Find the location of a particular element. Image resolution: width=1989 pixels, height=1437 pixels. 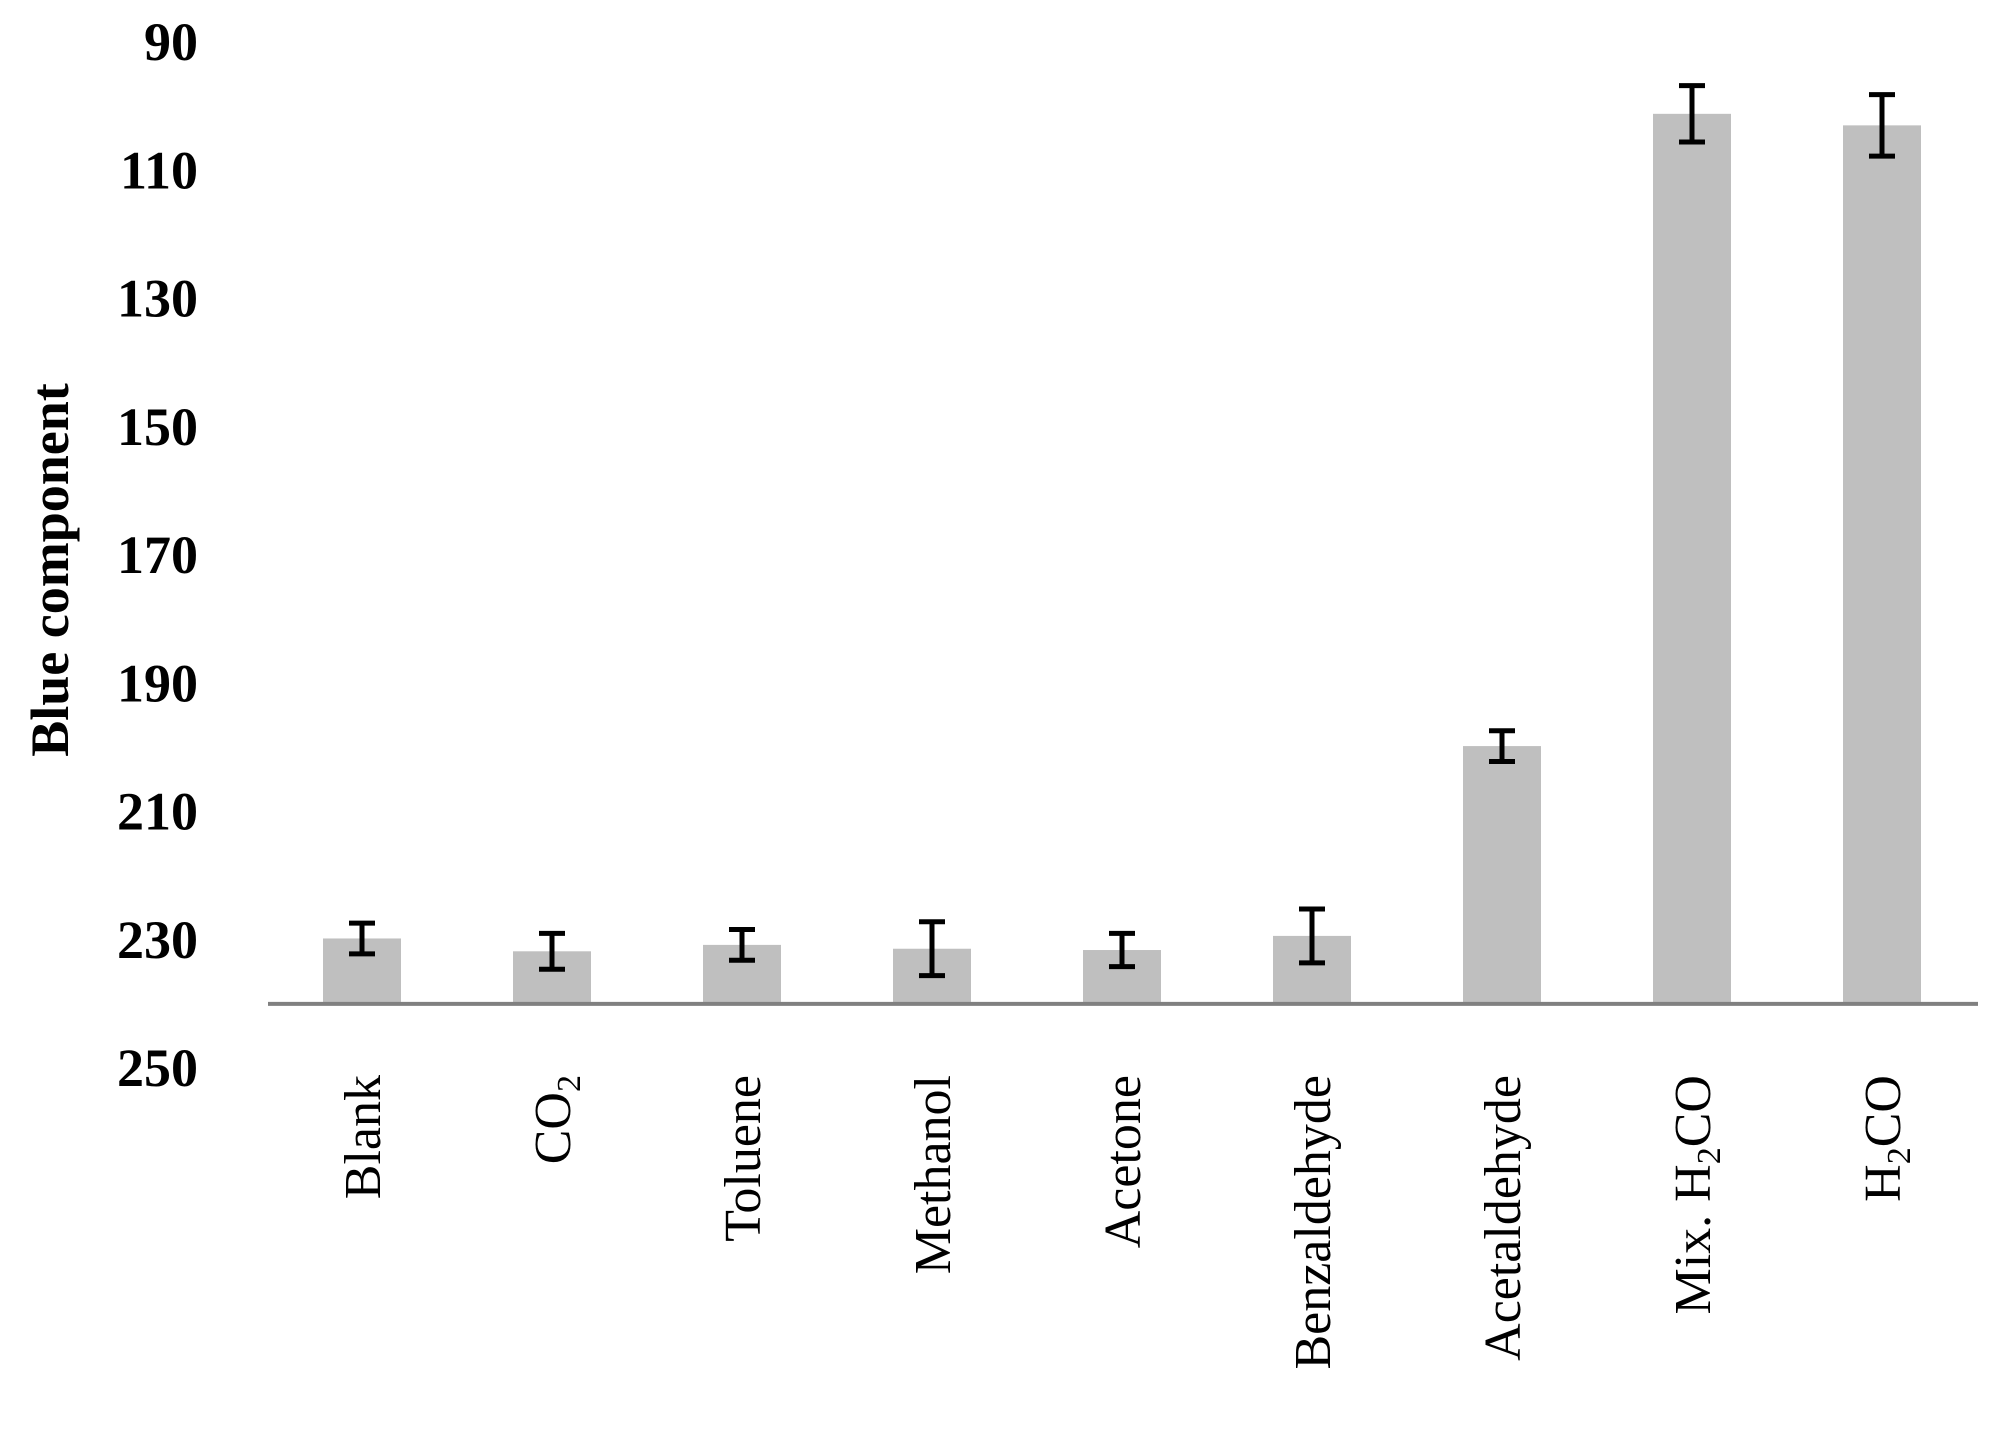

label-text: Toluene is located at coordinates (743, 1158).